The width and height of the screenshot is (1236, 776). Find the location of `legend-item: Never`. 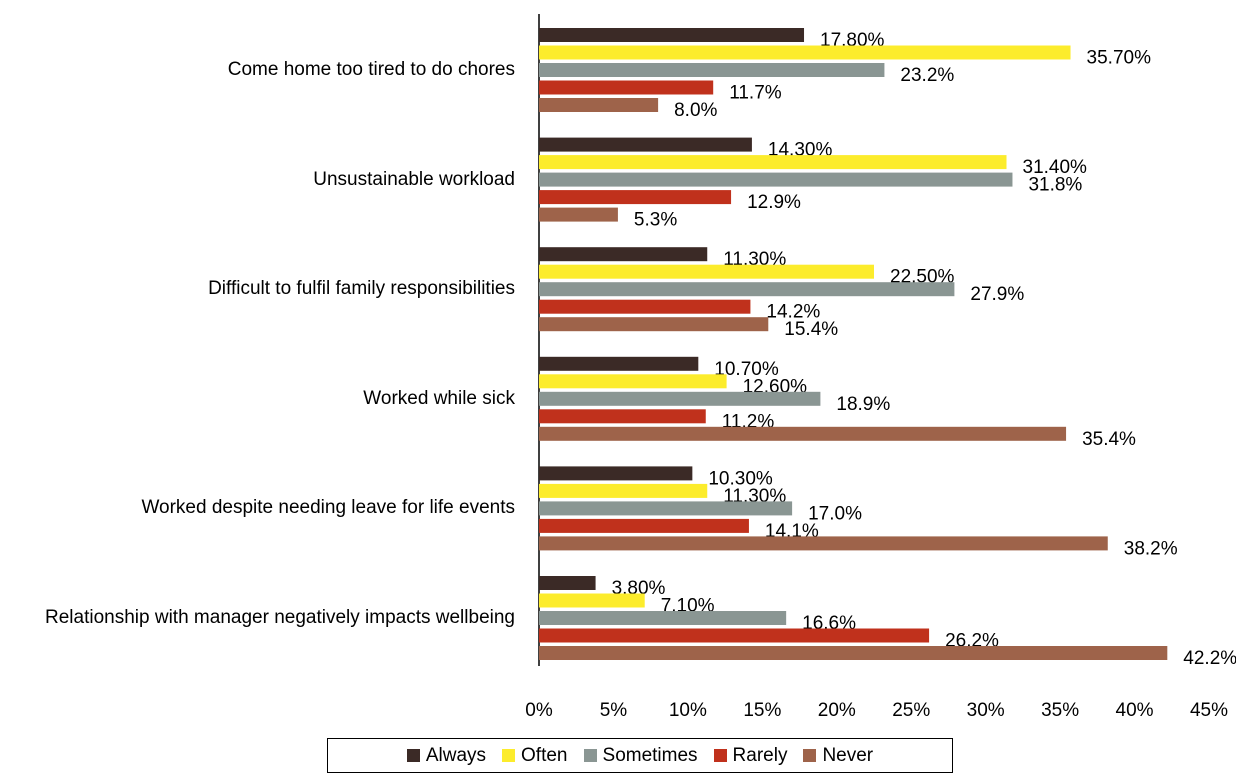

legend-item: Never is located at coordinates (838, 756).